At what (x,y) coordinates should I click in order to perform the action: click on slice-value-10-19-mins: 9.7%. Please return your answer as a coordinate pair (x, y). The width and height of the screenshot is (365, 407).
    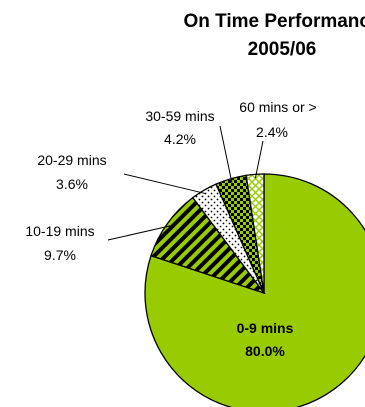
    Looking at the image, I should click on (60, 255).